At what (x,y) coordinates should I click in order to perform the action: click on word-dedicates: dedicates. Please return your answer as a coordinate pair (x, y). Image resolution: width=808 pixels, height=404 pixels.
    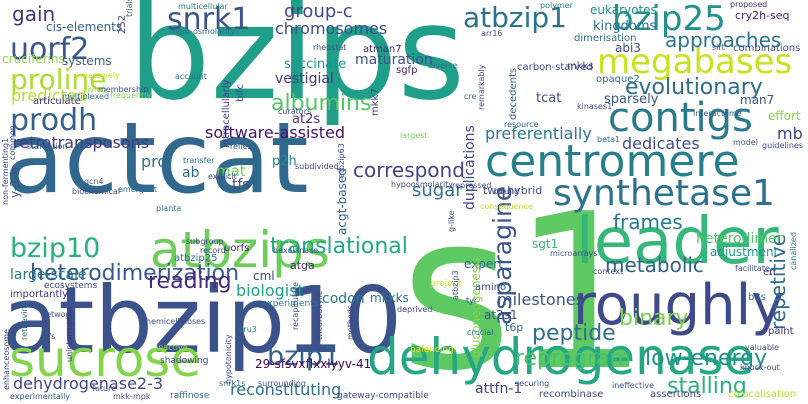
    Looking at the image, I should click on (661, 143).